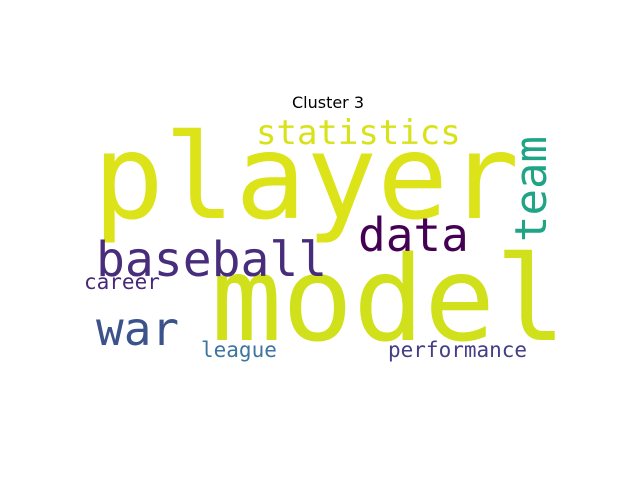 The width and height of the screenshot is (640, 480). Describe the element at coordinates (122, 282) in the screenshot. I see `word-career: career` at that location.